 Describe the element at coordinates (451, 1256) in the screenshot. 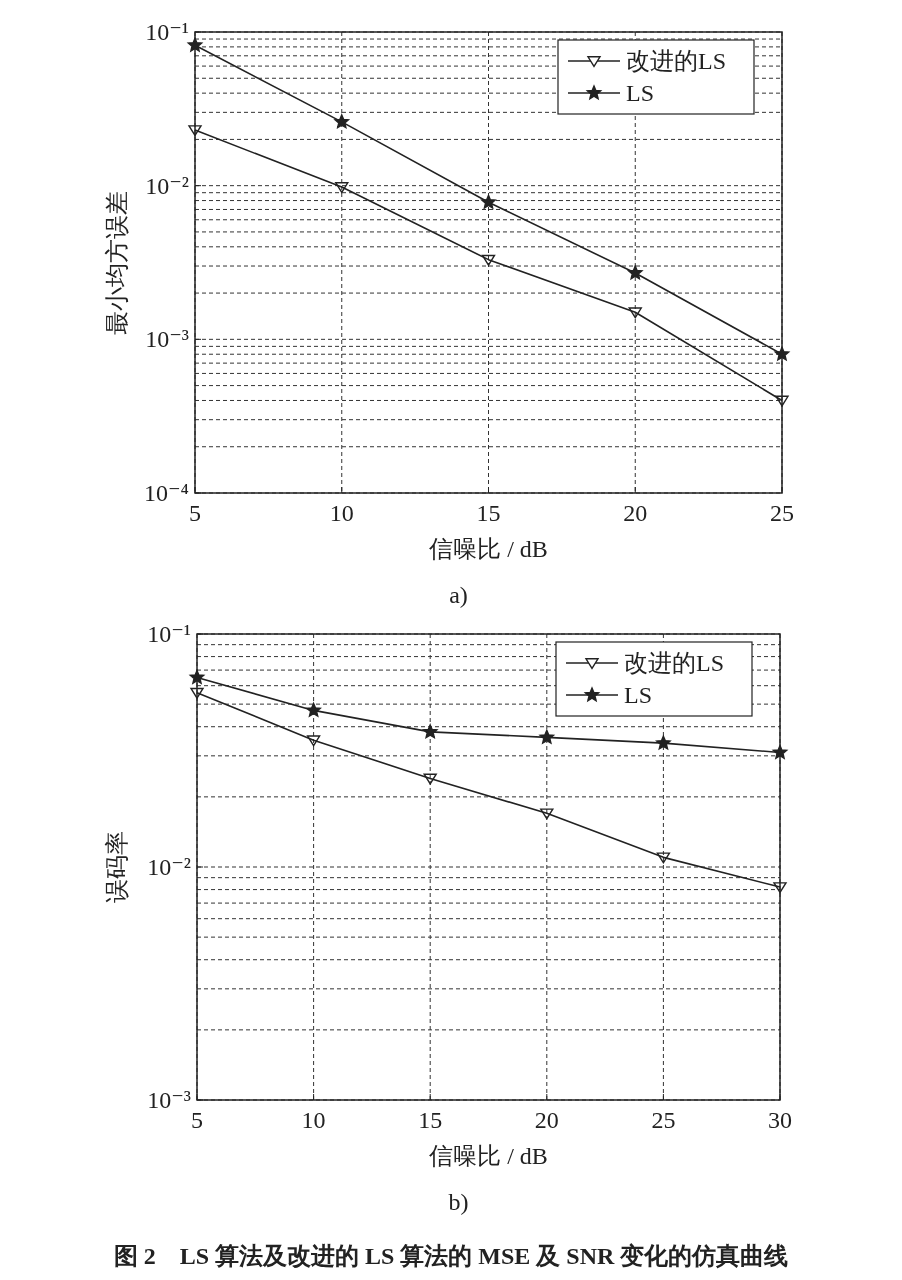

I see `caption: 图 2 LS 算法及改进的 LS 算法的 MSE 及 SNR 变化的仿真曲线` at that location.